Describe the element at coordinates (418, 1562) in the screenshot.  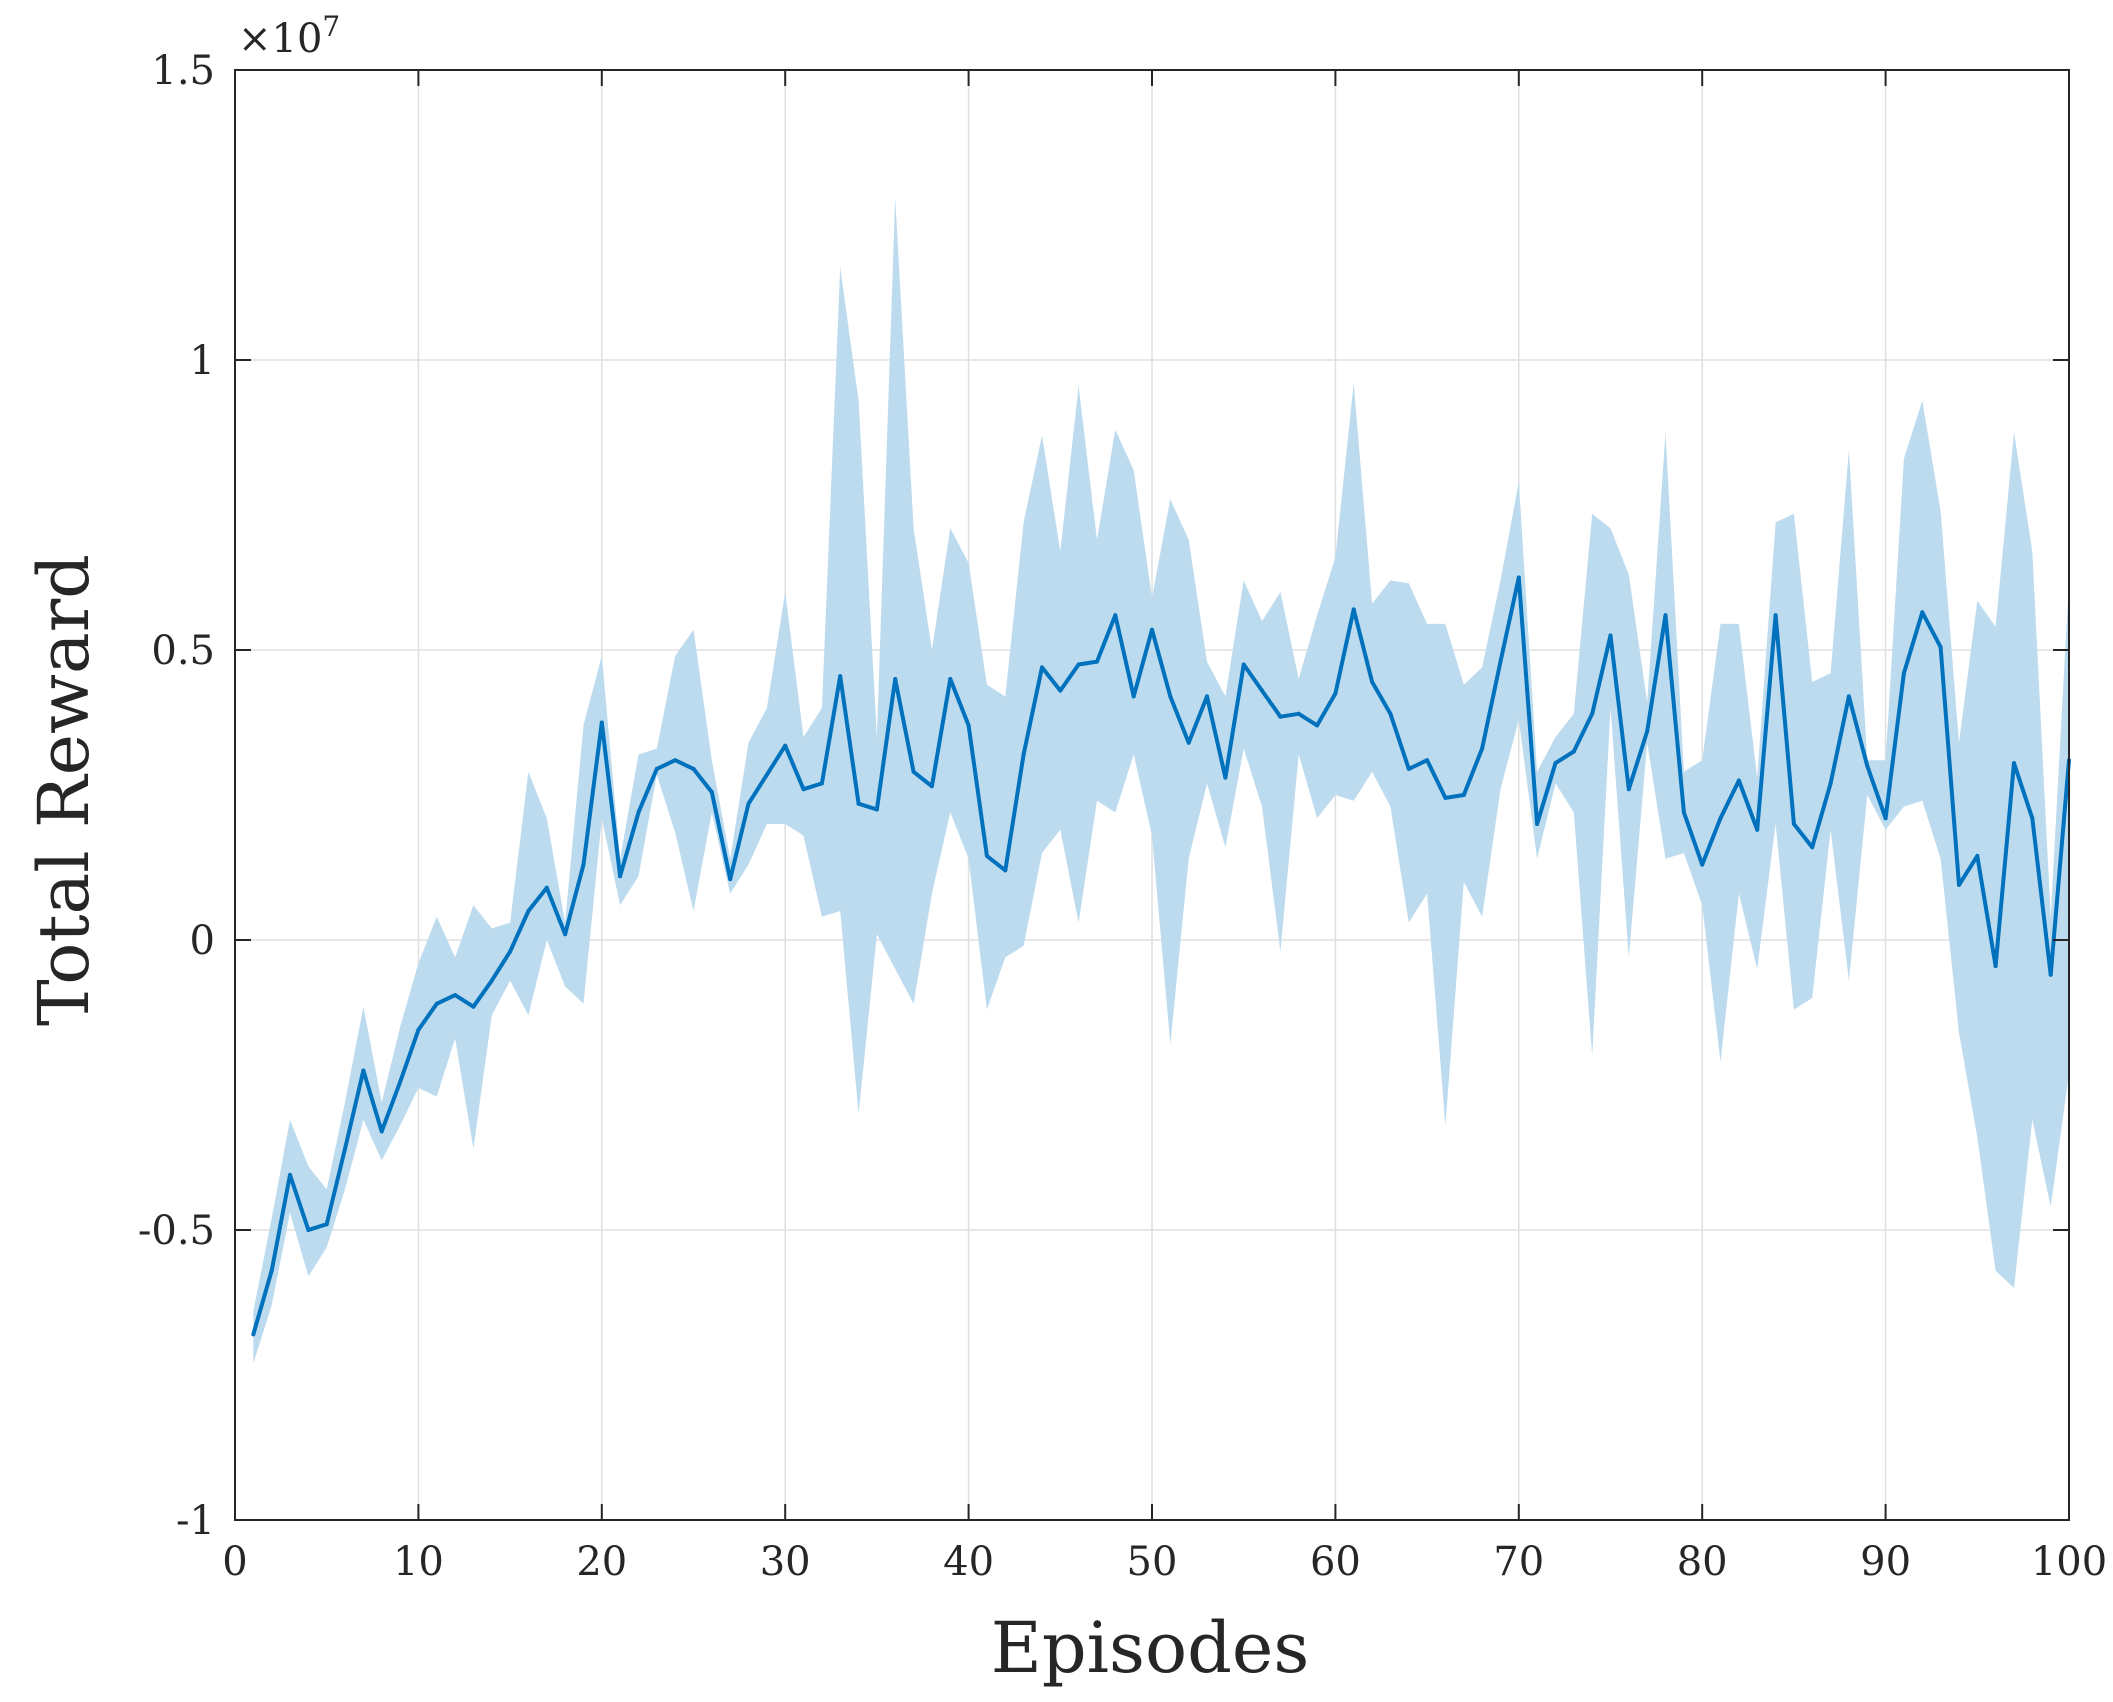
I see `x-tick-label-1: 10` at that location.